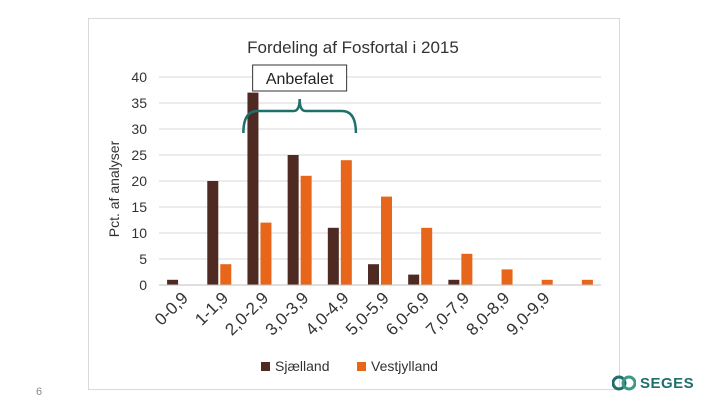  I want to click on x-tick-label: 0-0,9, so click(171, 308).